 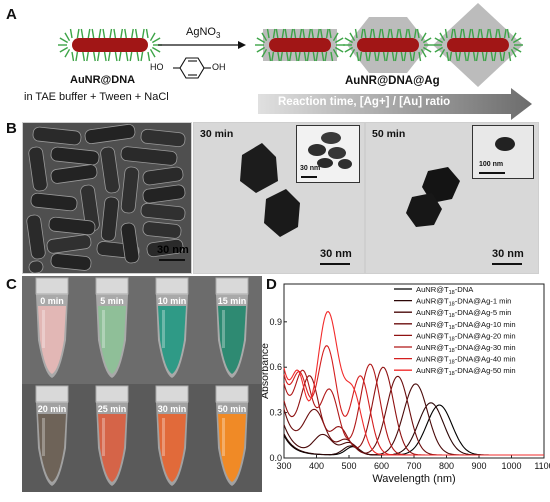 I want to click on y-tick-label: 0.3, so click(x=275, y=413).